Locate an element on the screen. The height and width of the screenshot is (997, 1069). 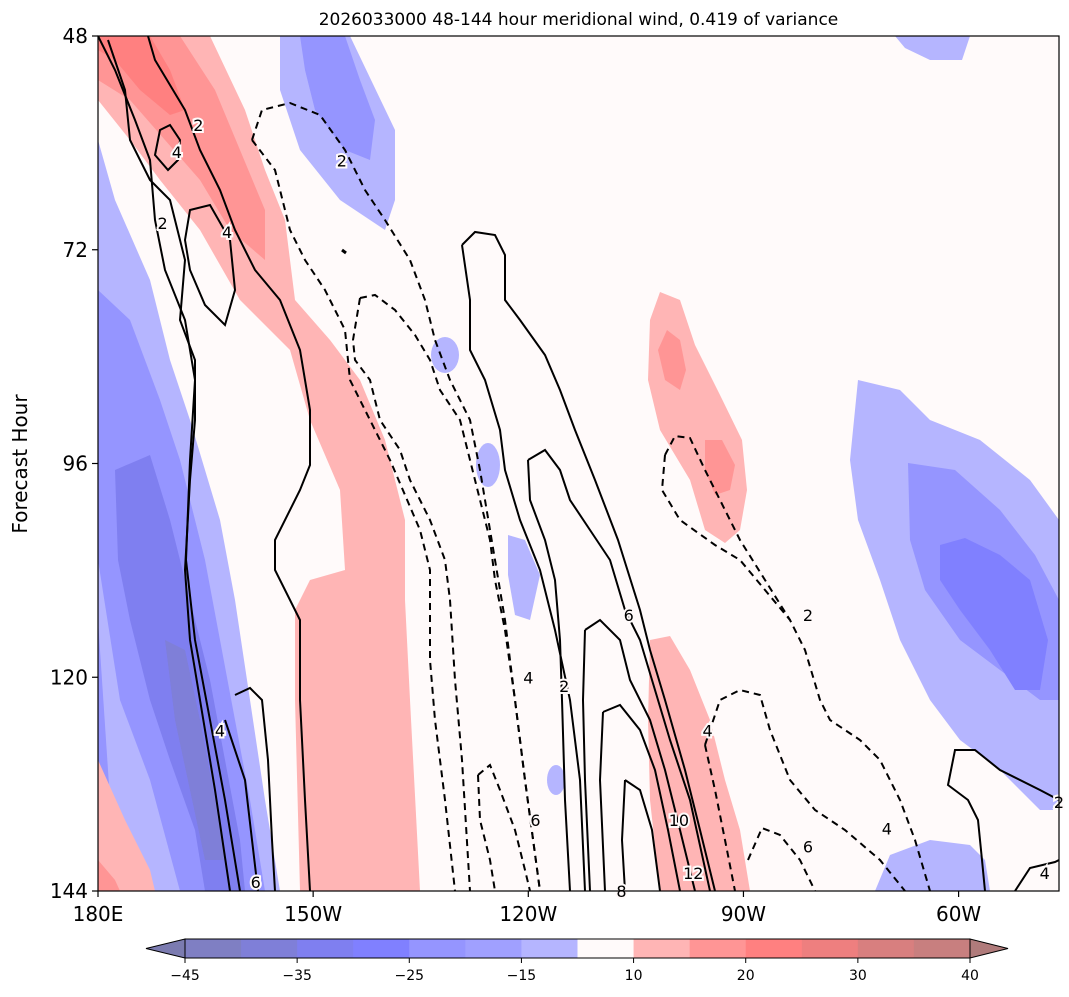
blue-right-inner is located at coordinates (994, 614).